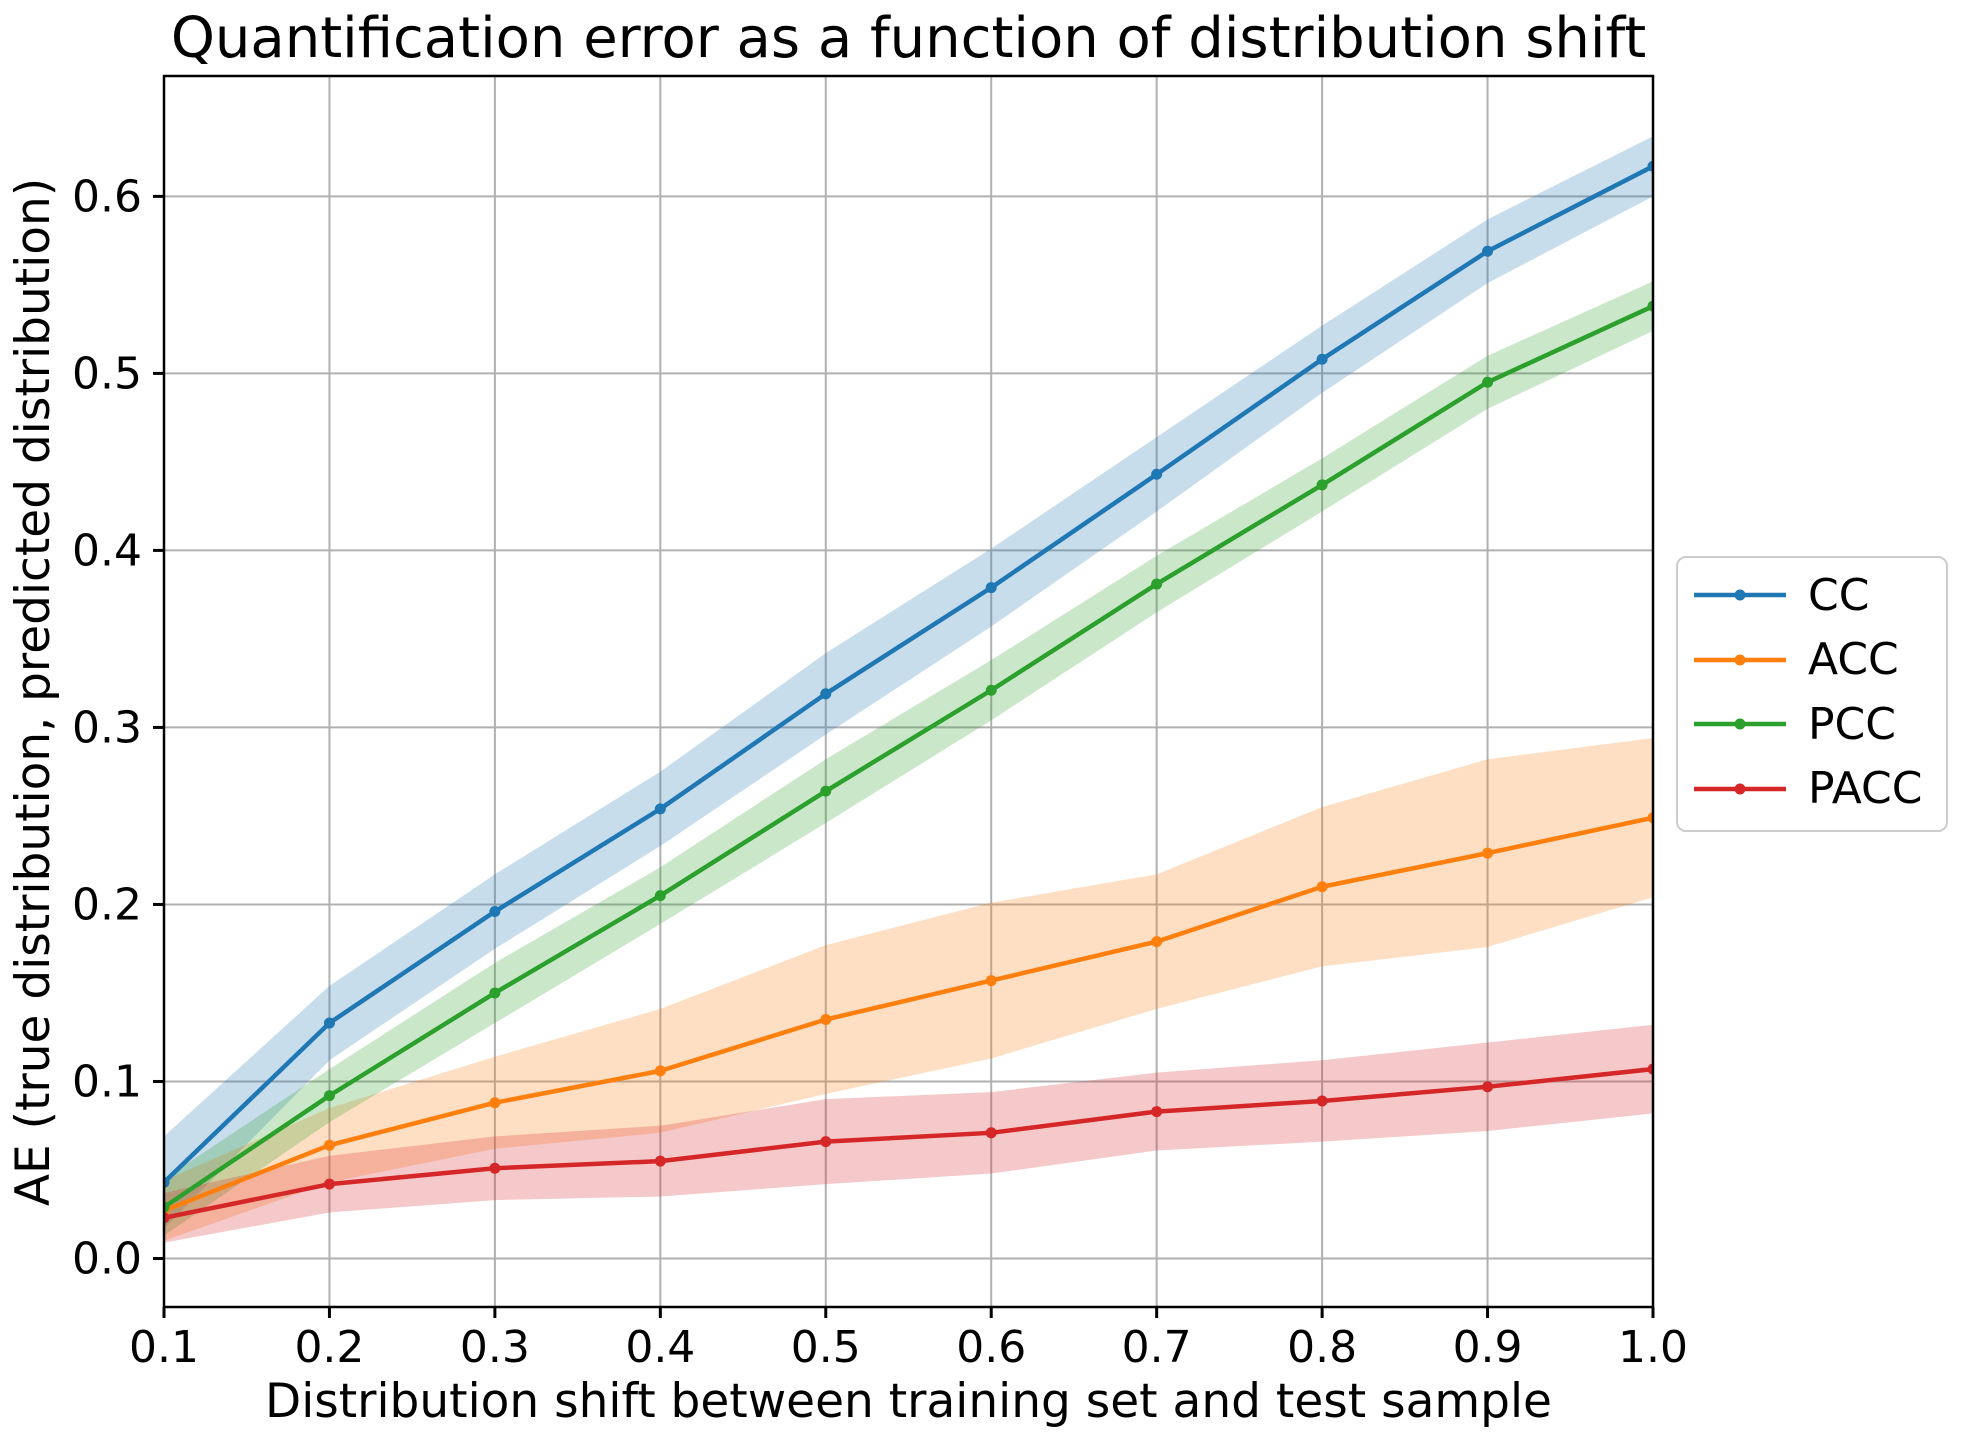  Describe the element at coordinates (107, 196) in the screenshot. I see `y-tick-label: 0.6` at that location.